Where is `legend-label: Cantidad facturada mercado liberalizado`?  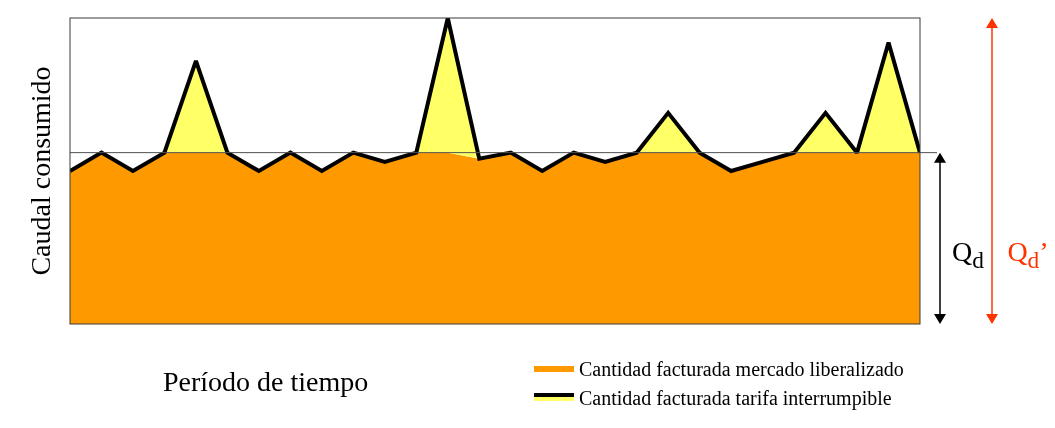
legend-label: Cantidad facturada mercado liberalizado is located at coordinates (741, 368).